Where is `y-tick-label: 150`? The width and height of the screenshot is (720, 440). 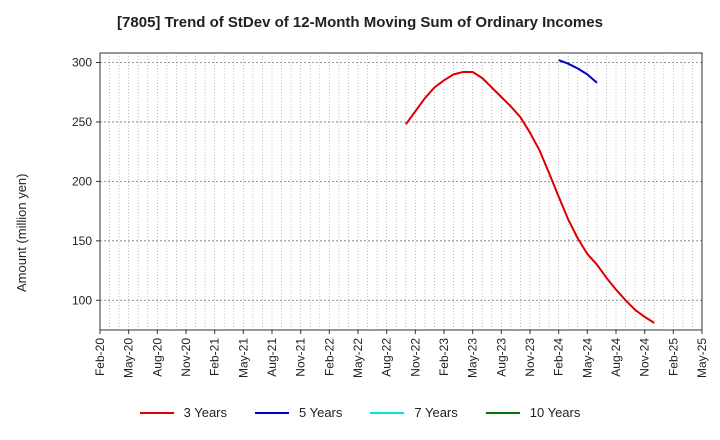
y-tick-label: 150 is located at coordinates (82, 241).